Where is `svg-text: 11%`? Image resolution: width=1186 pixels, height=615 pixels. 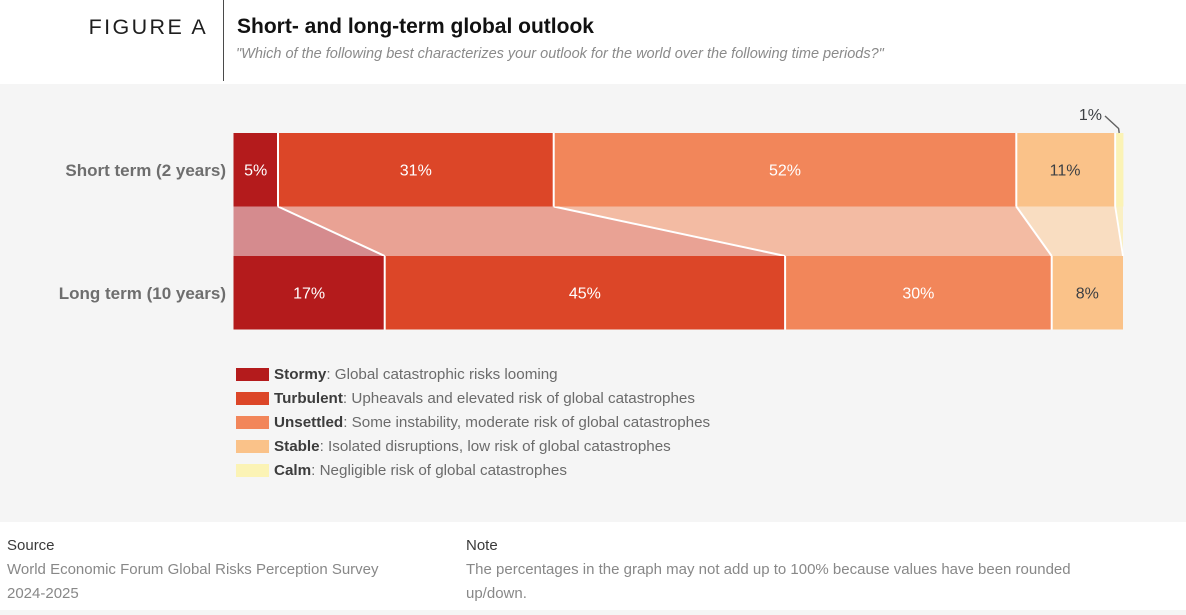
svg-text: 11% is located at coordinates (1065, 171).